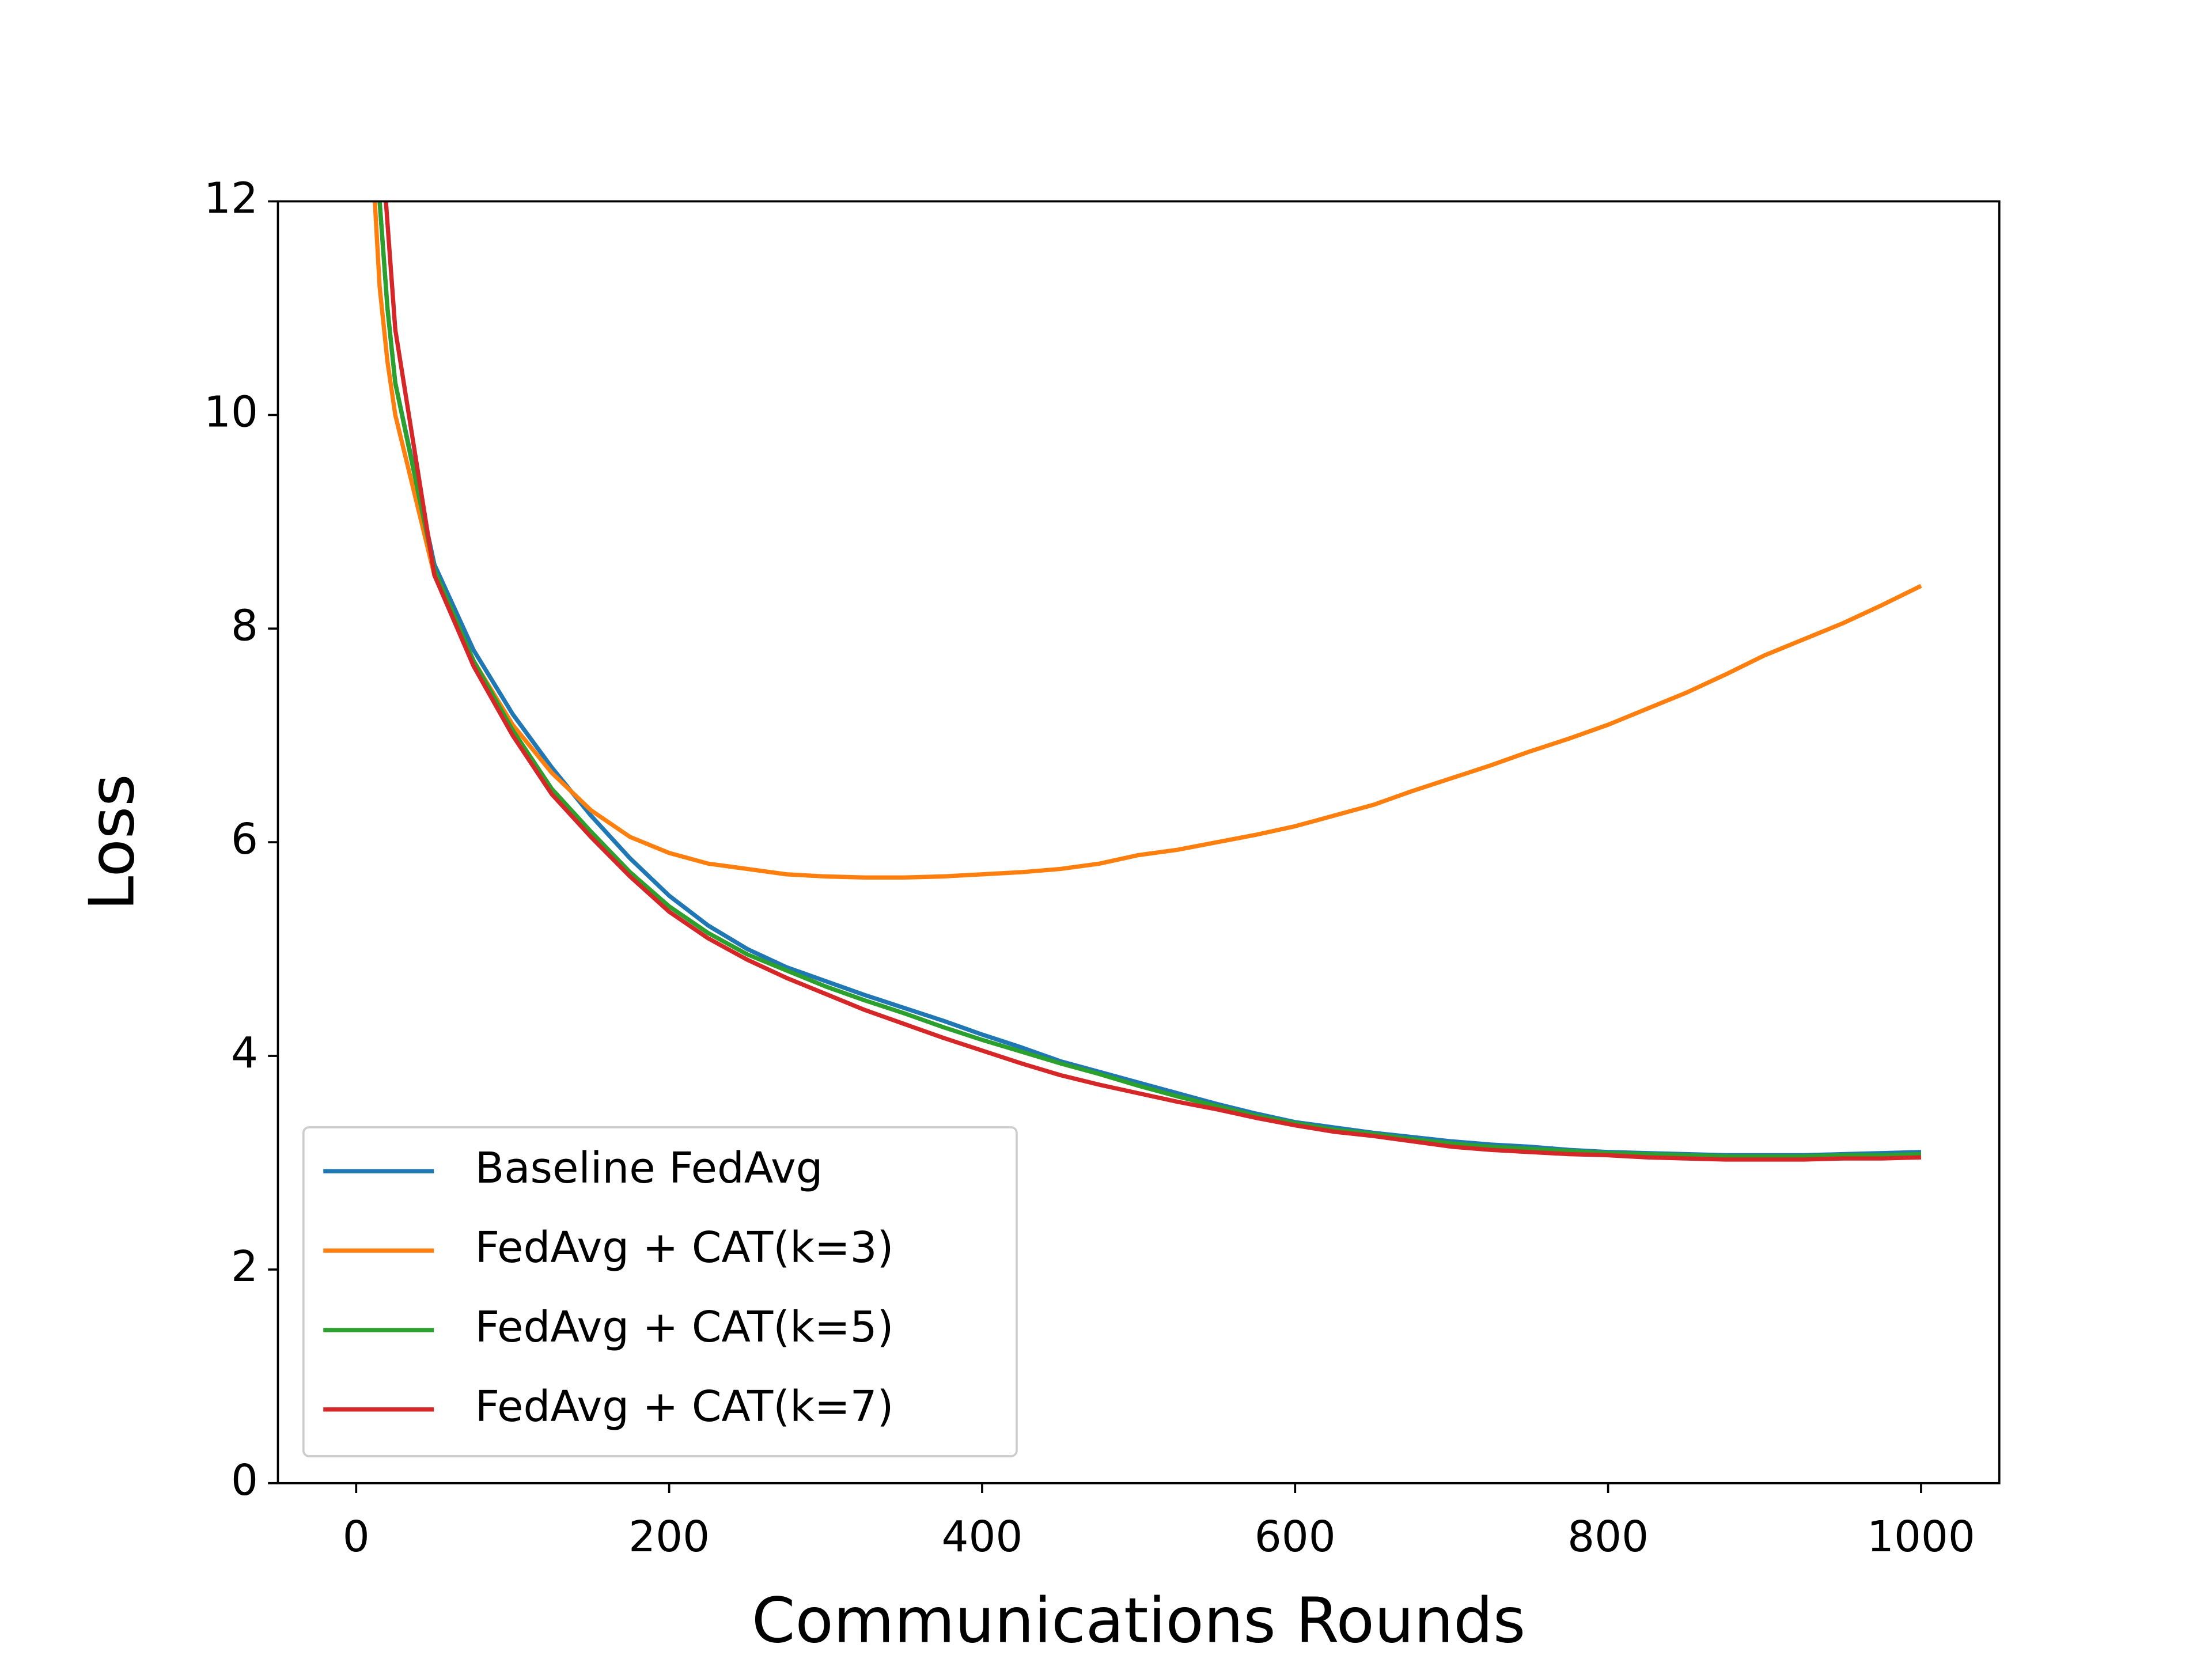 The image size is (2212, 1659). What do you see at coordinates (231, 412) in the screenshot?
I see `y-tick-label: 10` at bounding box center [231, 412].